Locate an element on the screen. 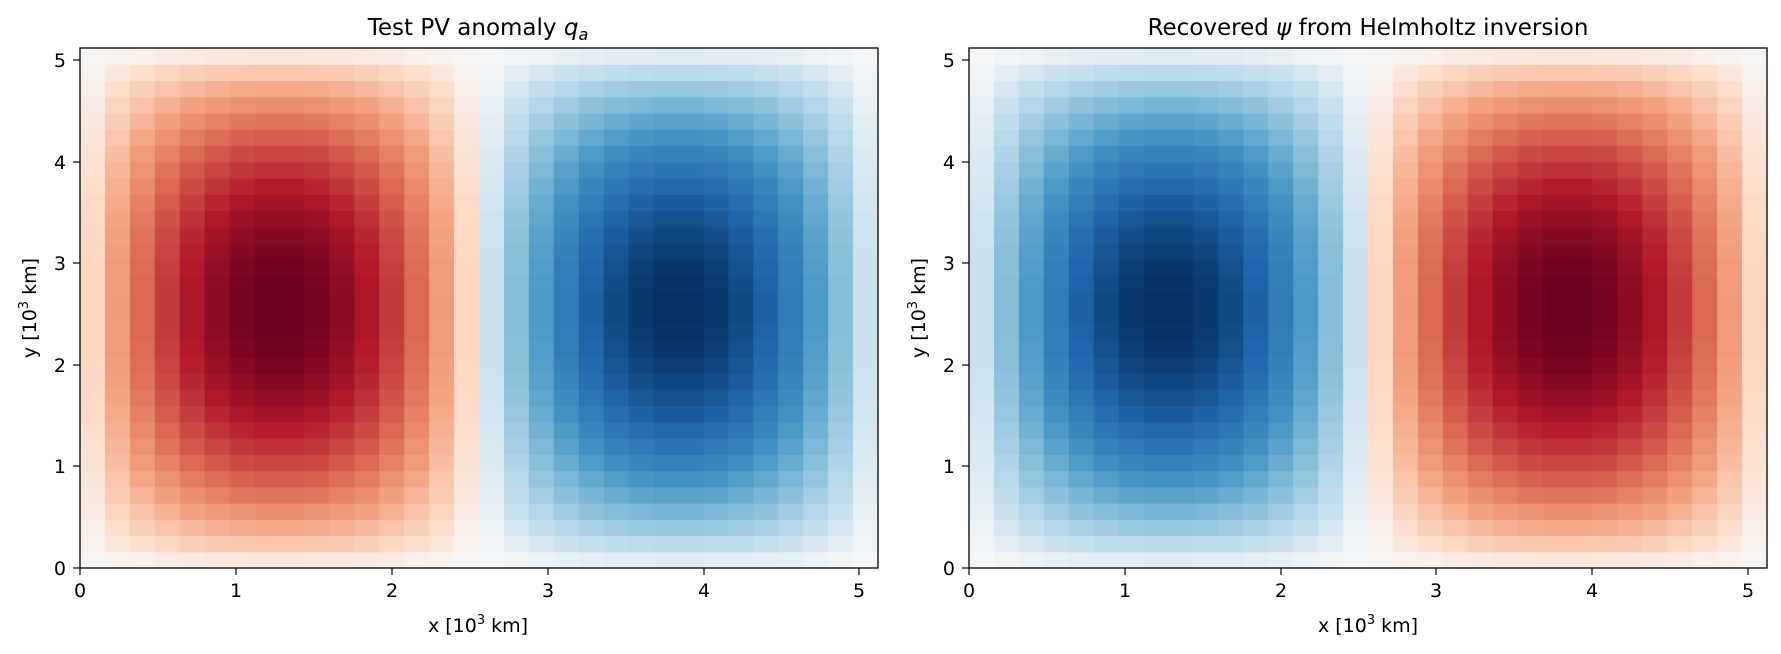 The image size is (1781, 654). panel-1-y-ticks: 0 1 2 3 4 5 is located at coordinates (67, 315).